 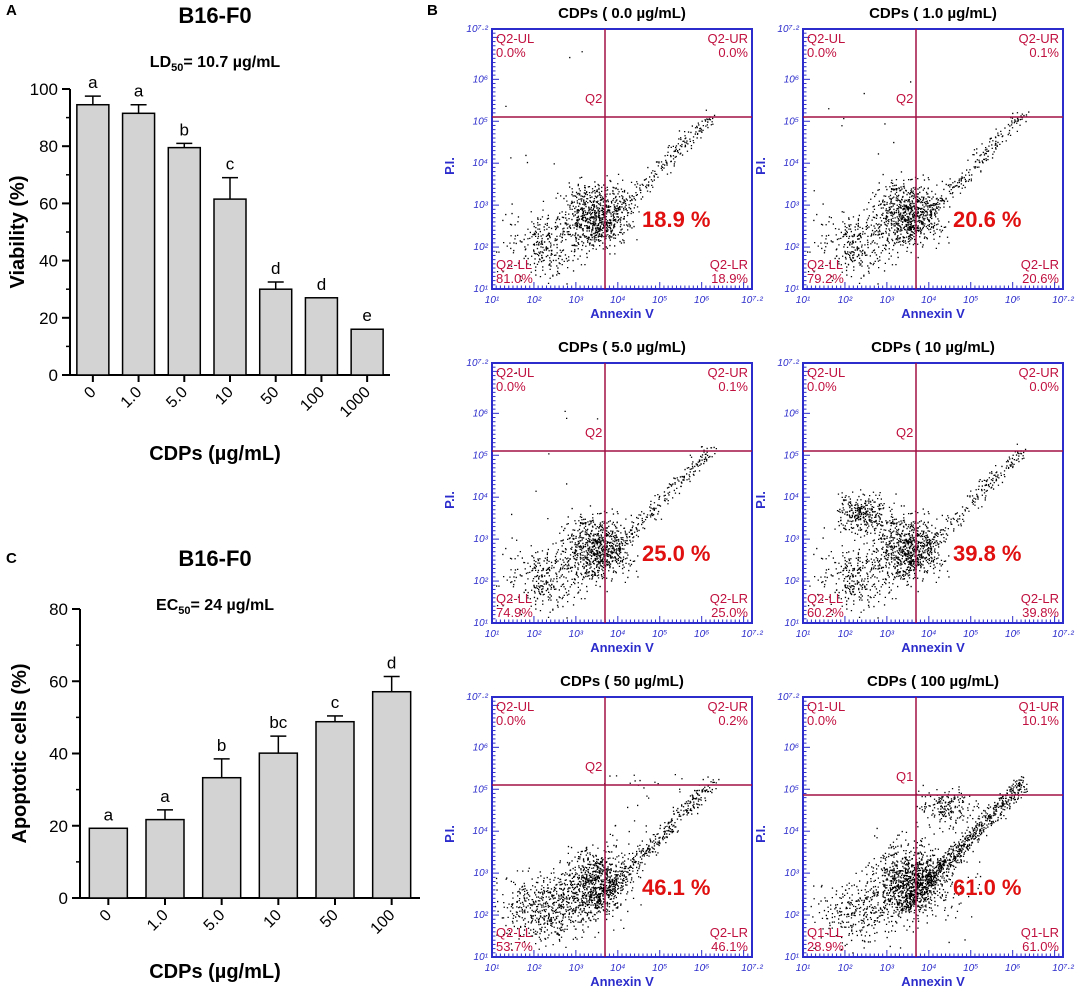 I want to click on quadrant-ur-name: Q2-UR, so click(x=1039, y=38).